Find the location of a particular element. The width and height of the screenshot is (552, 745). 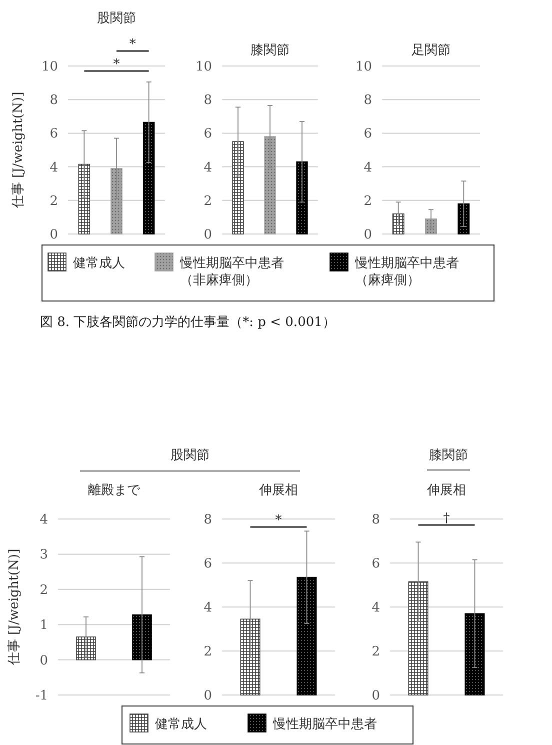

y-tick-label: 1 is located at coordinates (44, 626).